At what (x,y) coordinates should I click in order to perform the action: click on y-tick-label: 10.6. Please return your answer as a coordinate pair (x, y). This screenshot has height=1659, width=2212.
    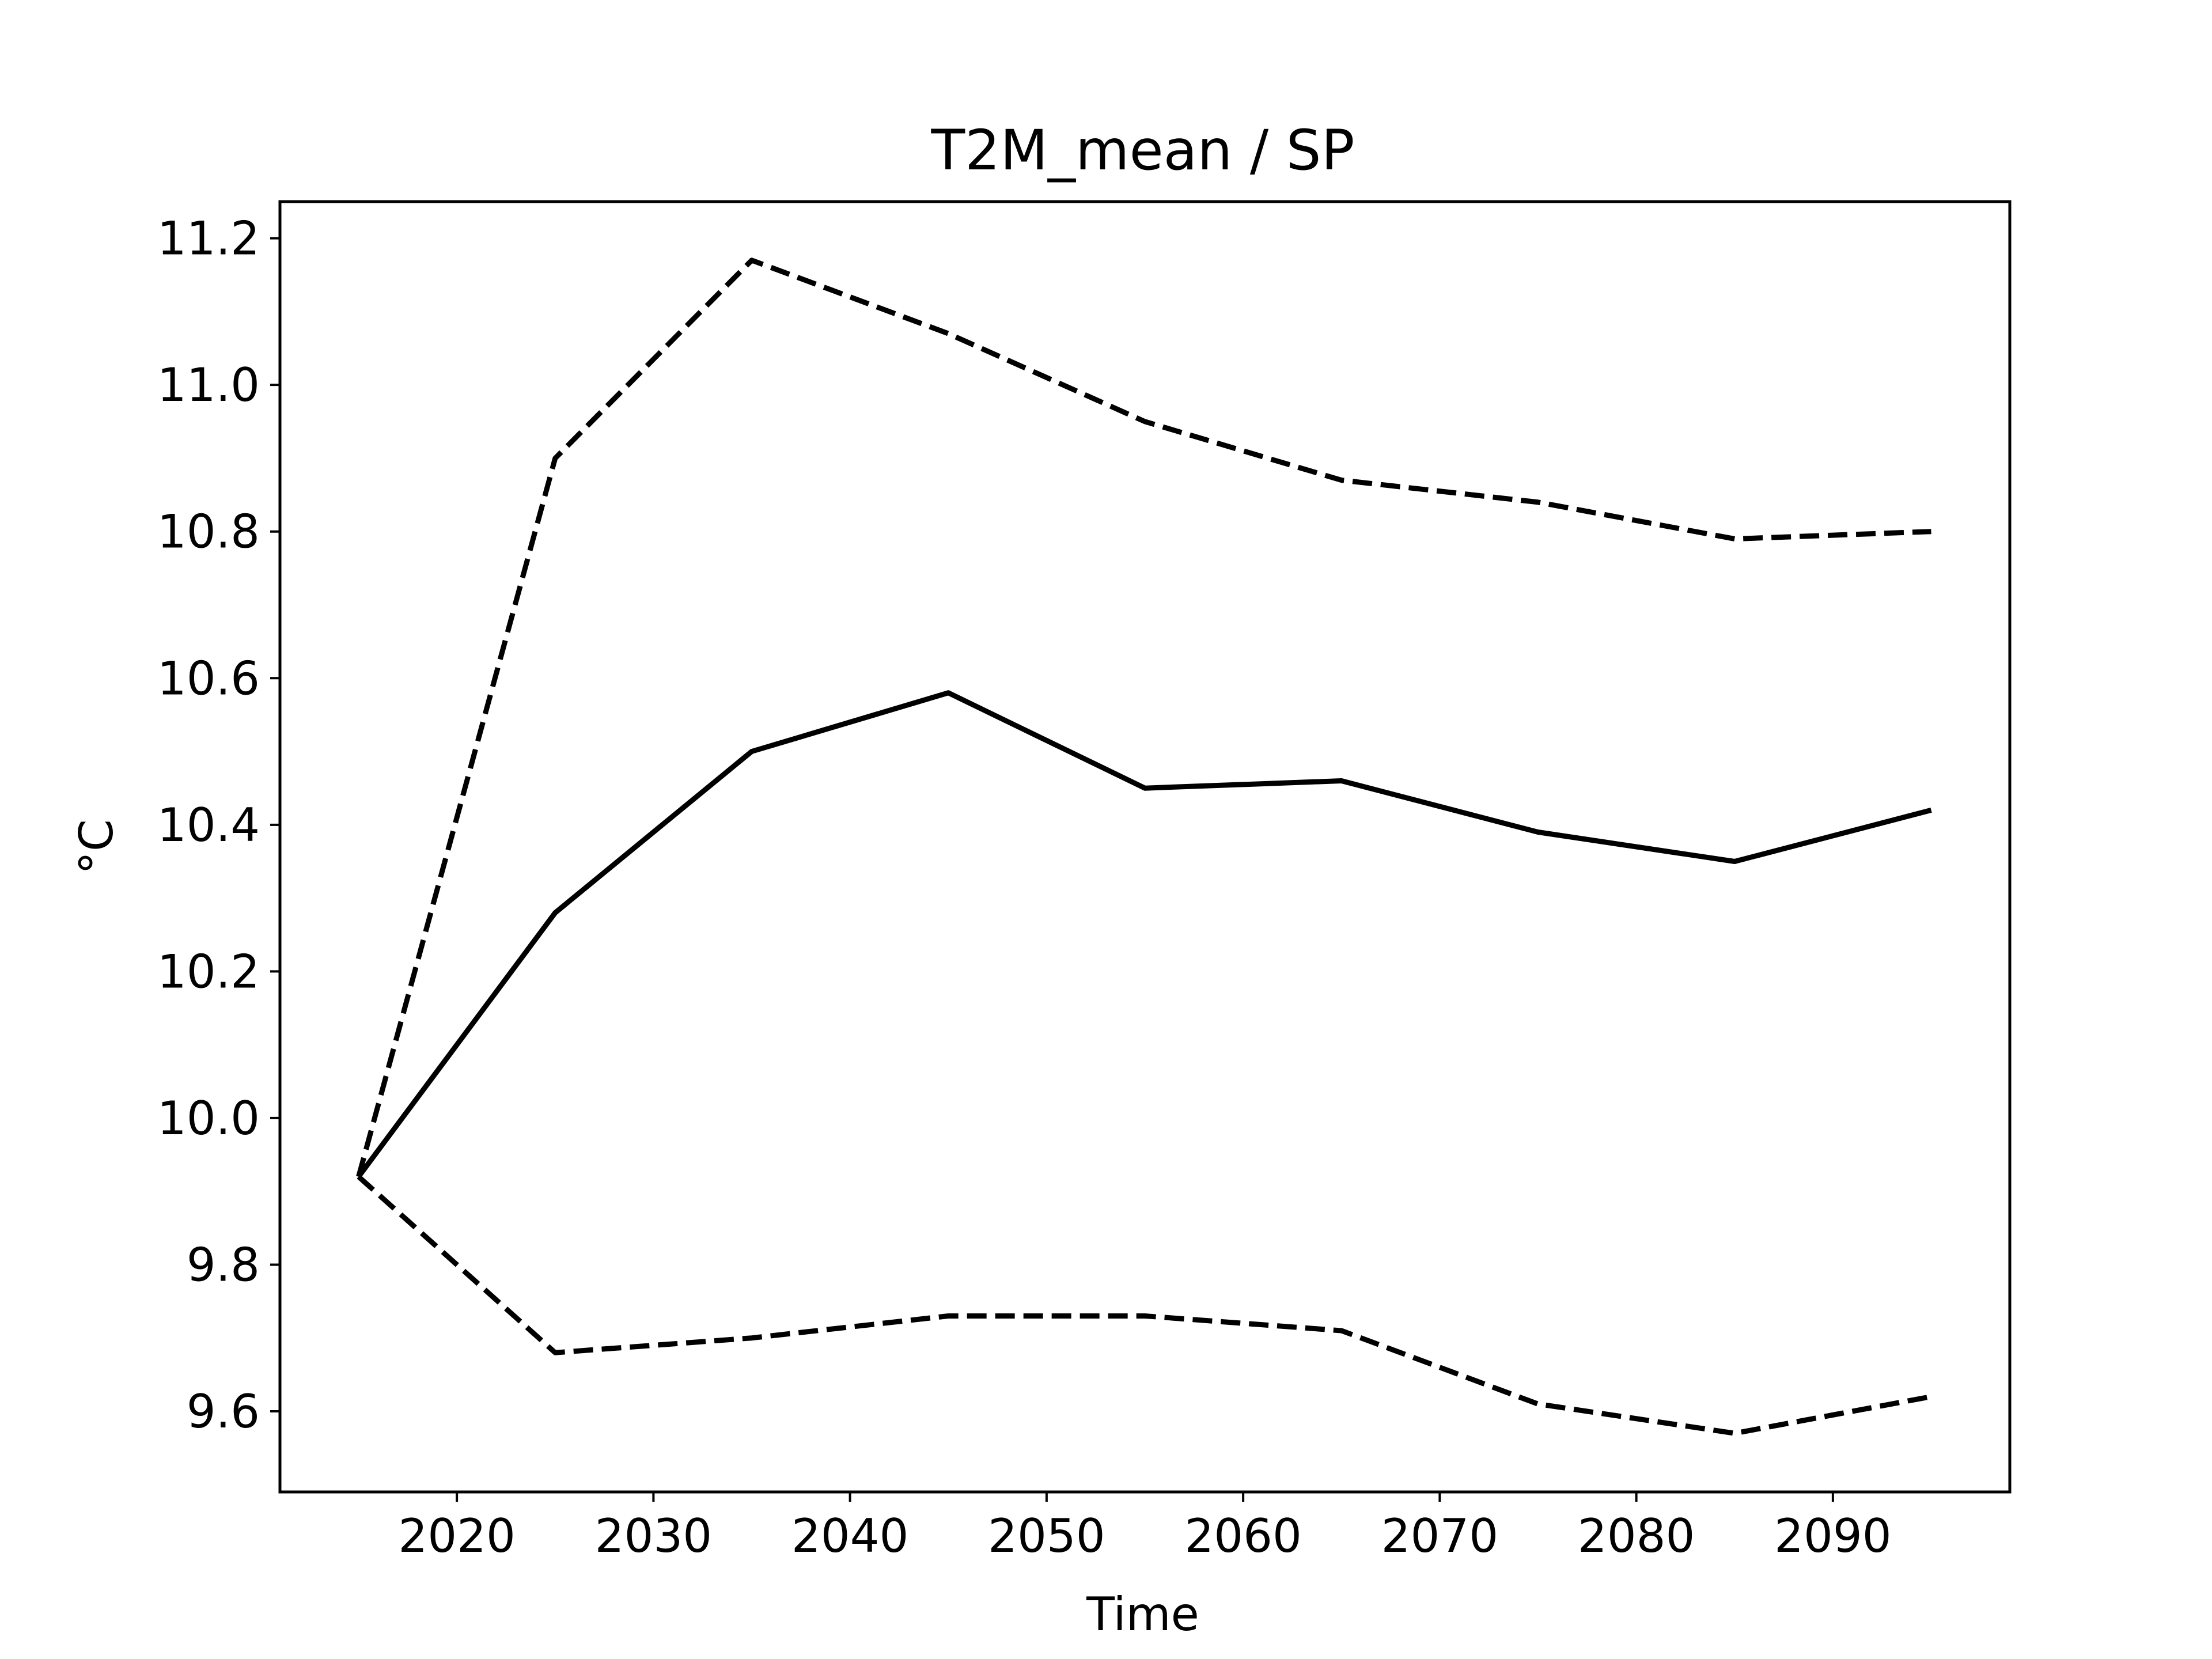
    Looking at the image, I should click on (208, 678).